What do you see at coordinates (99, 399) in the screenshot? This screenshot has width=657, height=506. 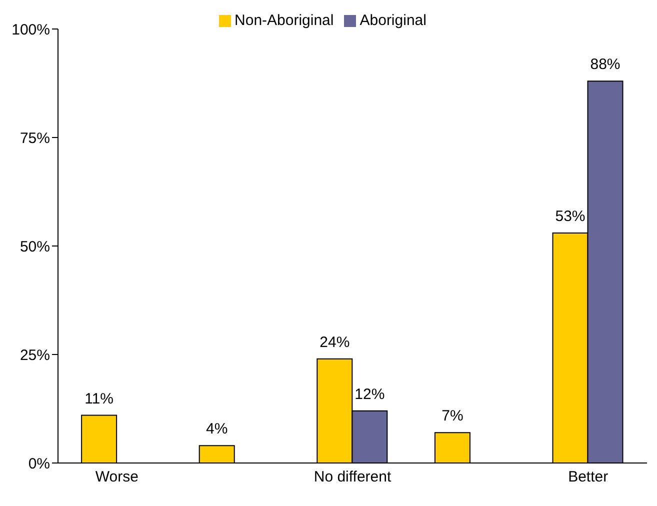 I see `data-label: 11%` at bounding box center [99, 399].